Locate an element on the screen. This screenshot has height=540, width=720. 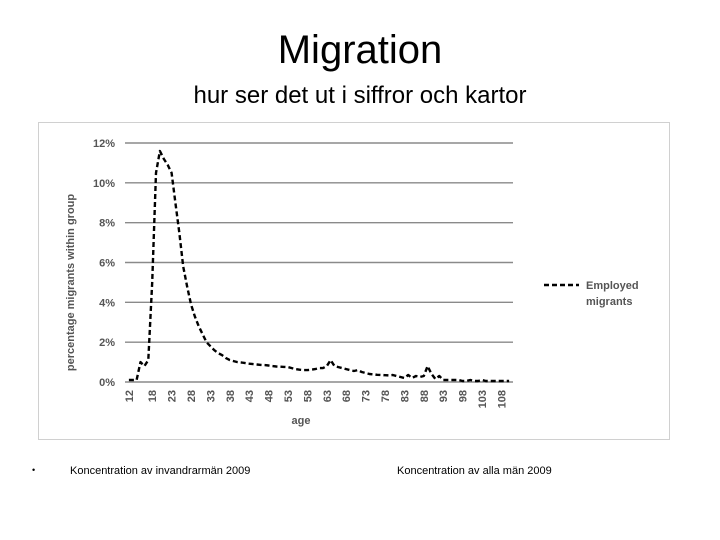
x-tick-label: 58 is located at coordinates (308, 396).